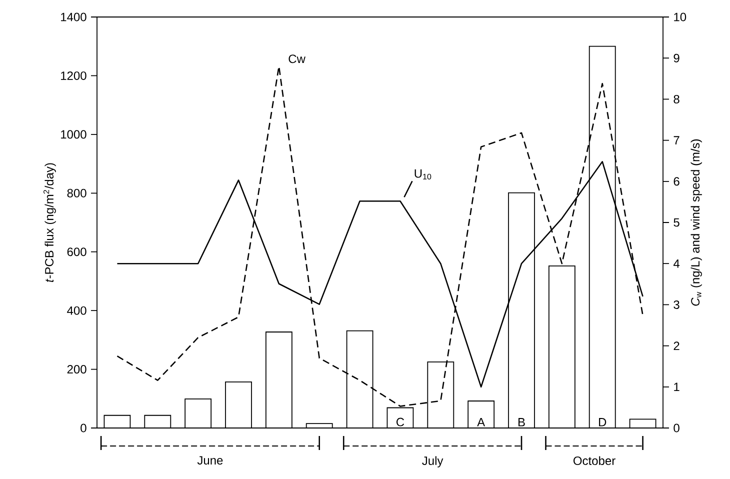 Image resolution: width=730 pixels, height=479 pixels. What do you see at coordinates (677, 428) in the screenshot?
I see `y2-tick-label: 0` at bounding box center [677, 428].